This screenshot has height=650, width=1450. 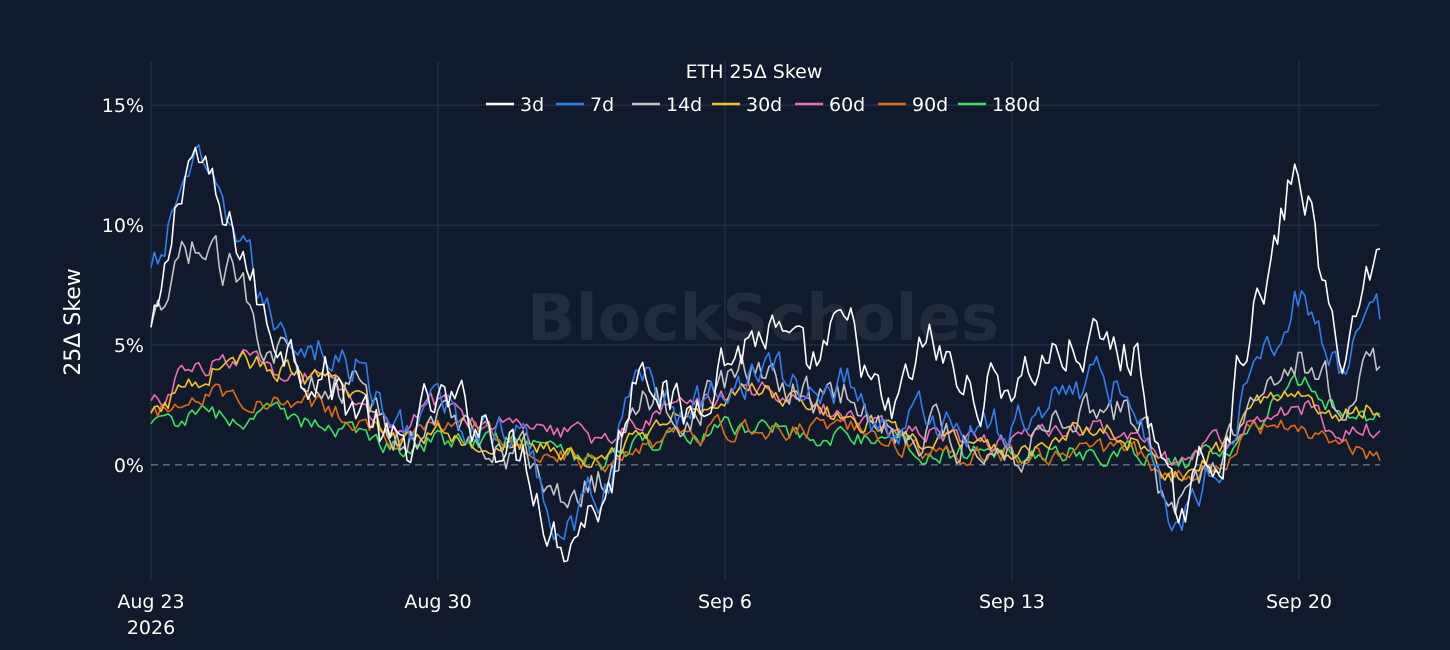 I want to click on legend-item-60d: 60d, so click(x=830, y=105).